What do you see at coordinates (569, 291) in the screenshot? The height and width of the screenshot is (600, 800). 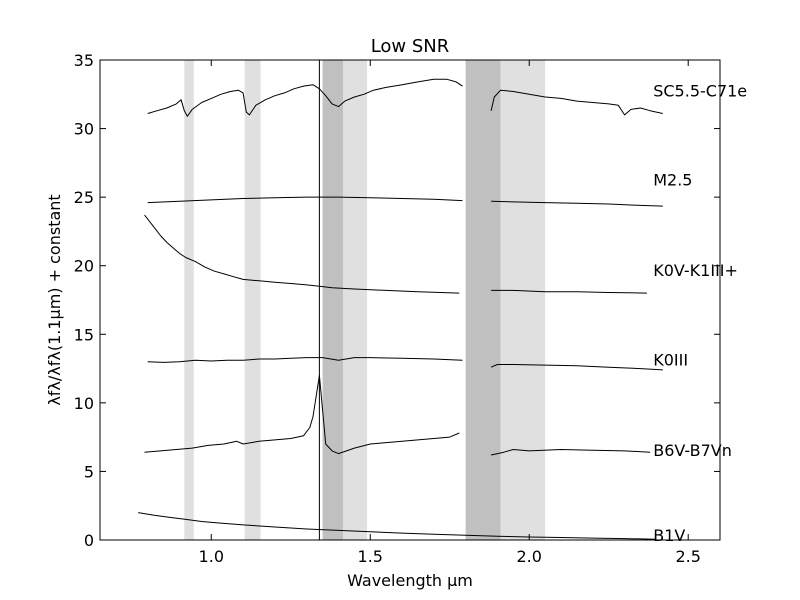 I see `series-line-k0v-k1iii--seg-2` at bounding box center [569, 291].